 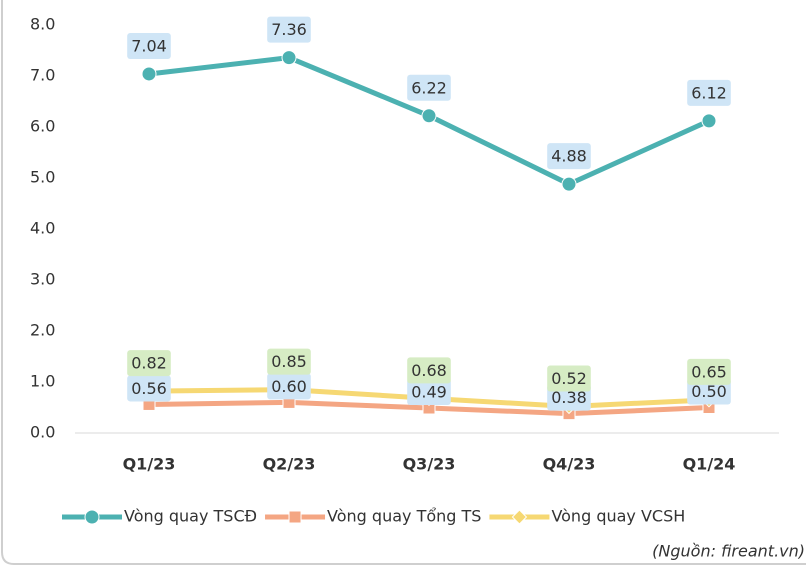 I want to click on data-label-text: 0.38, so click(x=569, y=397).